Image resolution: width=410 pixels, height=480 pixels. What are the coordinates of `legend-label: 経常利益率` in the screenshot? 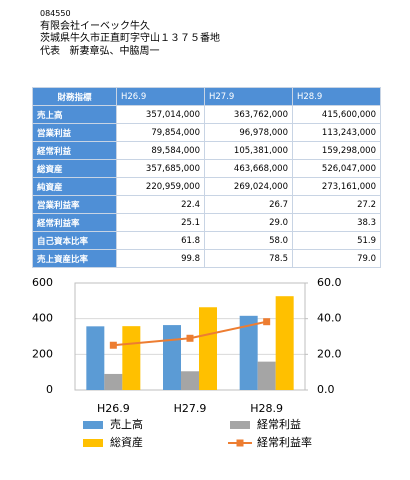 It's located at (284, 442).